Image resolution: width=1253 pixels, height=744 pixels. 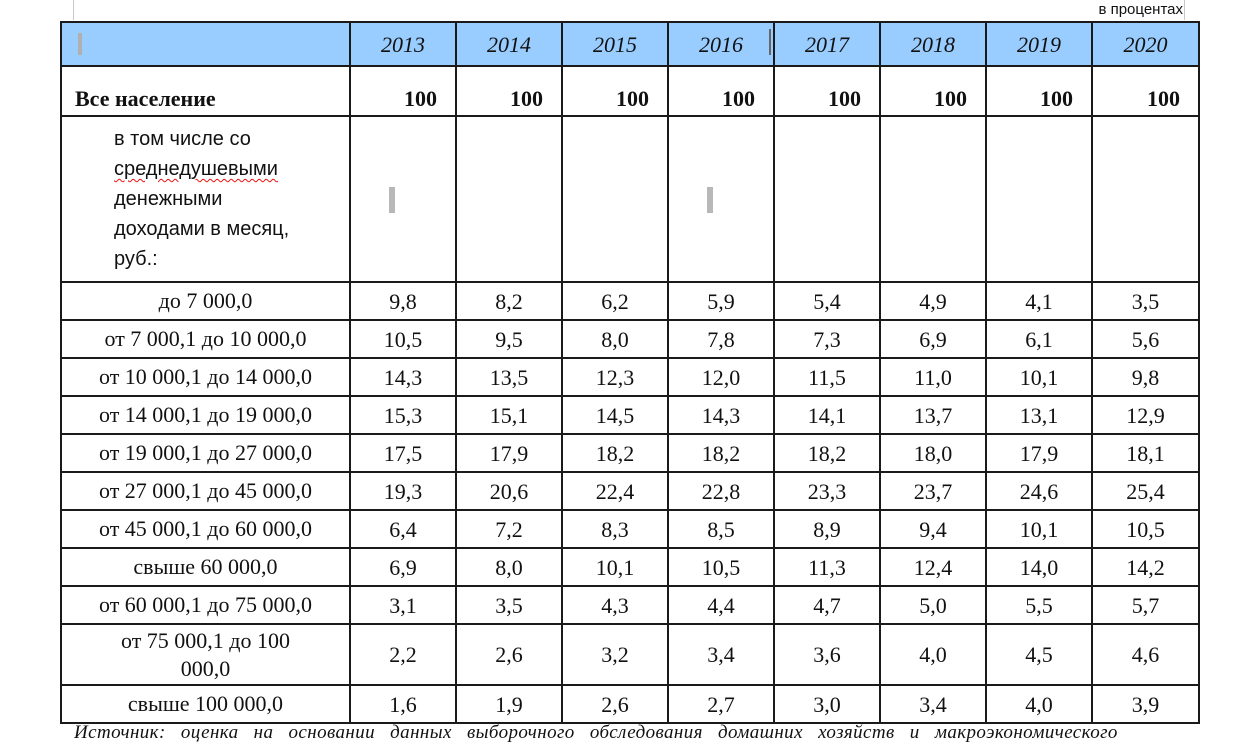 What do you see at coordinates (827, 529) in the screenshot?
I see `table-cell: 8,9` at bounding box center [827, 529].